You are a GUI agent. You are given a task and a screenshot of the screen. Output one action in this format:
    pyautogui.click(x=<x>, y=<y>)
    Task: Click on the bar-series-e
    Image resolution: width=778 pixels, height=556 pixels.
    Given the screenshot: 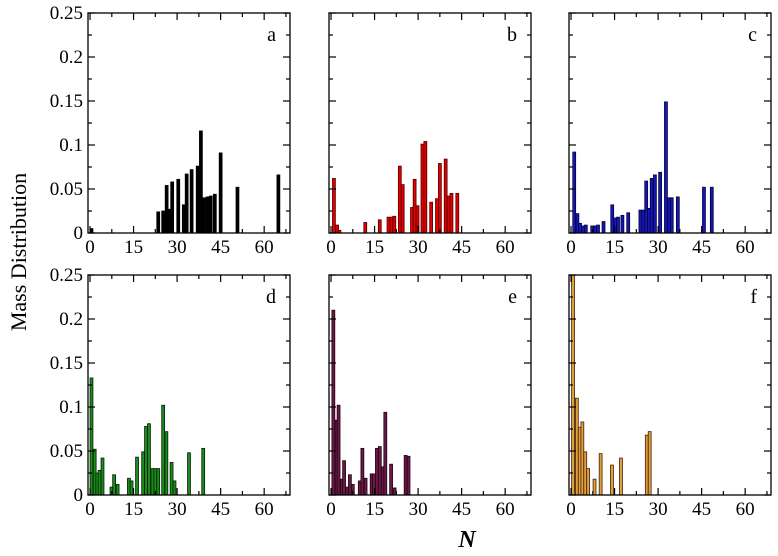 What is the action you would take?
    pyautogui.click(x=371, y=402)
    